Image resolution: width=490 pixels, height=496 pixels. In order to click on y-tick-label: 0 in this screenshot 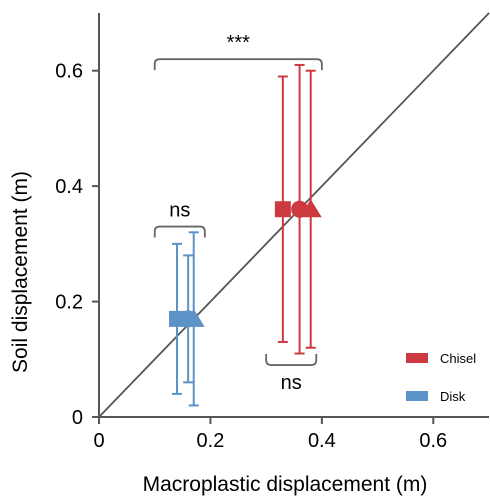, I will do `click(77, 418)`.